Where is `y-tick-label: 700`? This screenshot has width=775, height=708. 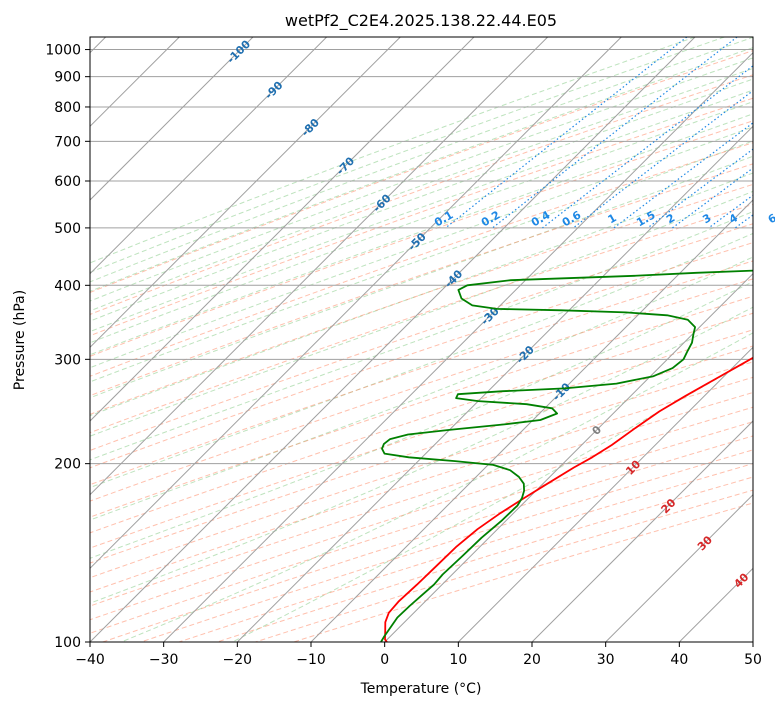
y-tick-label: 700 is located at coordinates (67, 142).